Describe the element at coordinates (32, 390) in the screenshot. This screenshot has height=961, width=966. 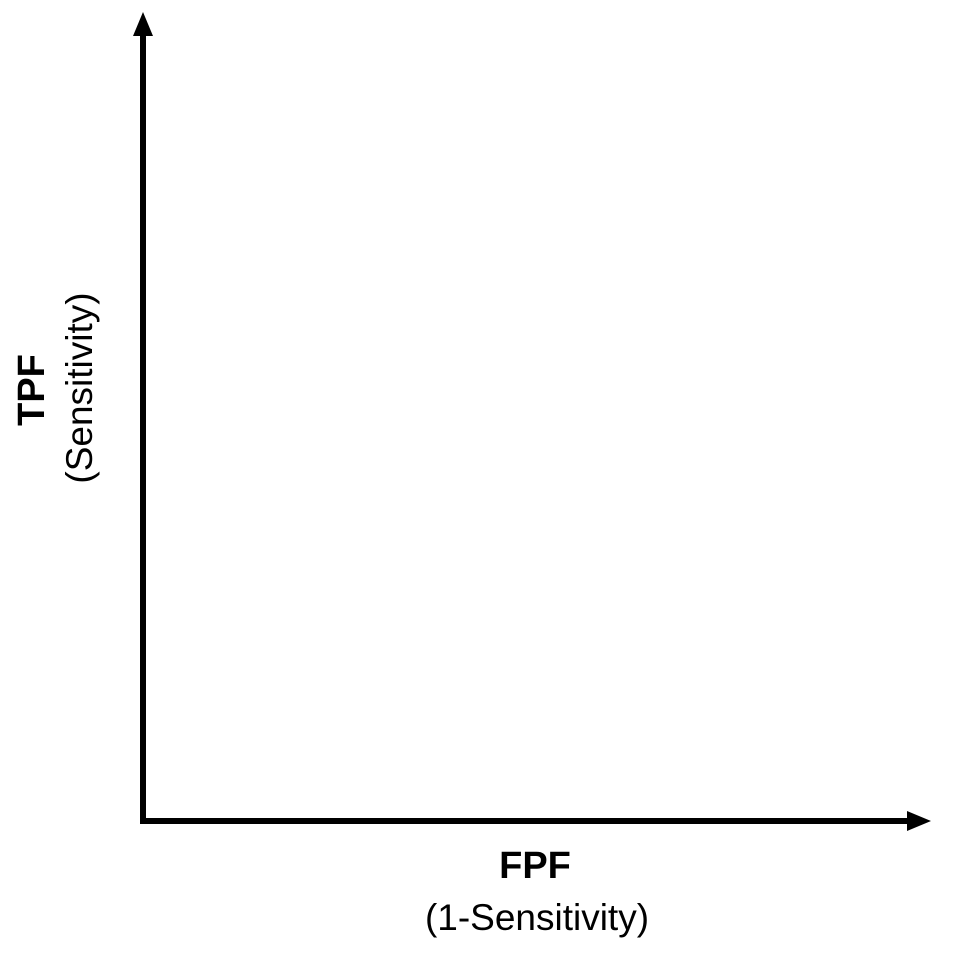
I see `y-axis-label: TPF` at that location.